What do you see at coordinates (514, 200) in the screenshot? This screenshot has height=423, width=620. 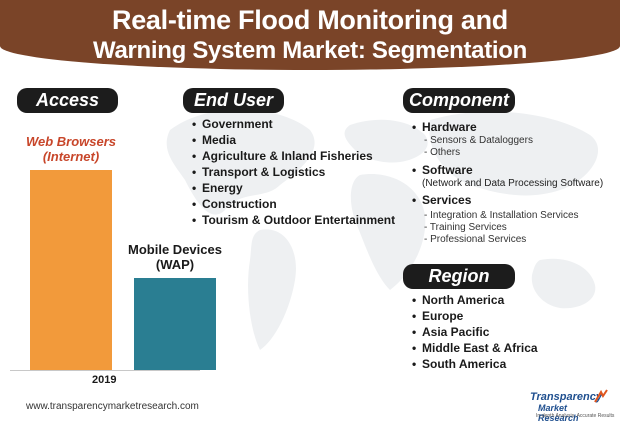 I see `component-services: Services` at bounding box center [514, 200].